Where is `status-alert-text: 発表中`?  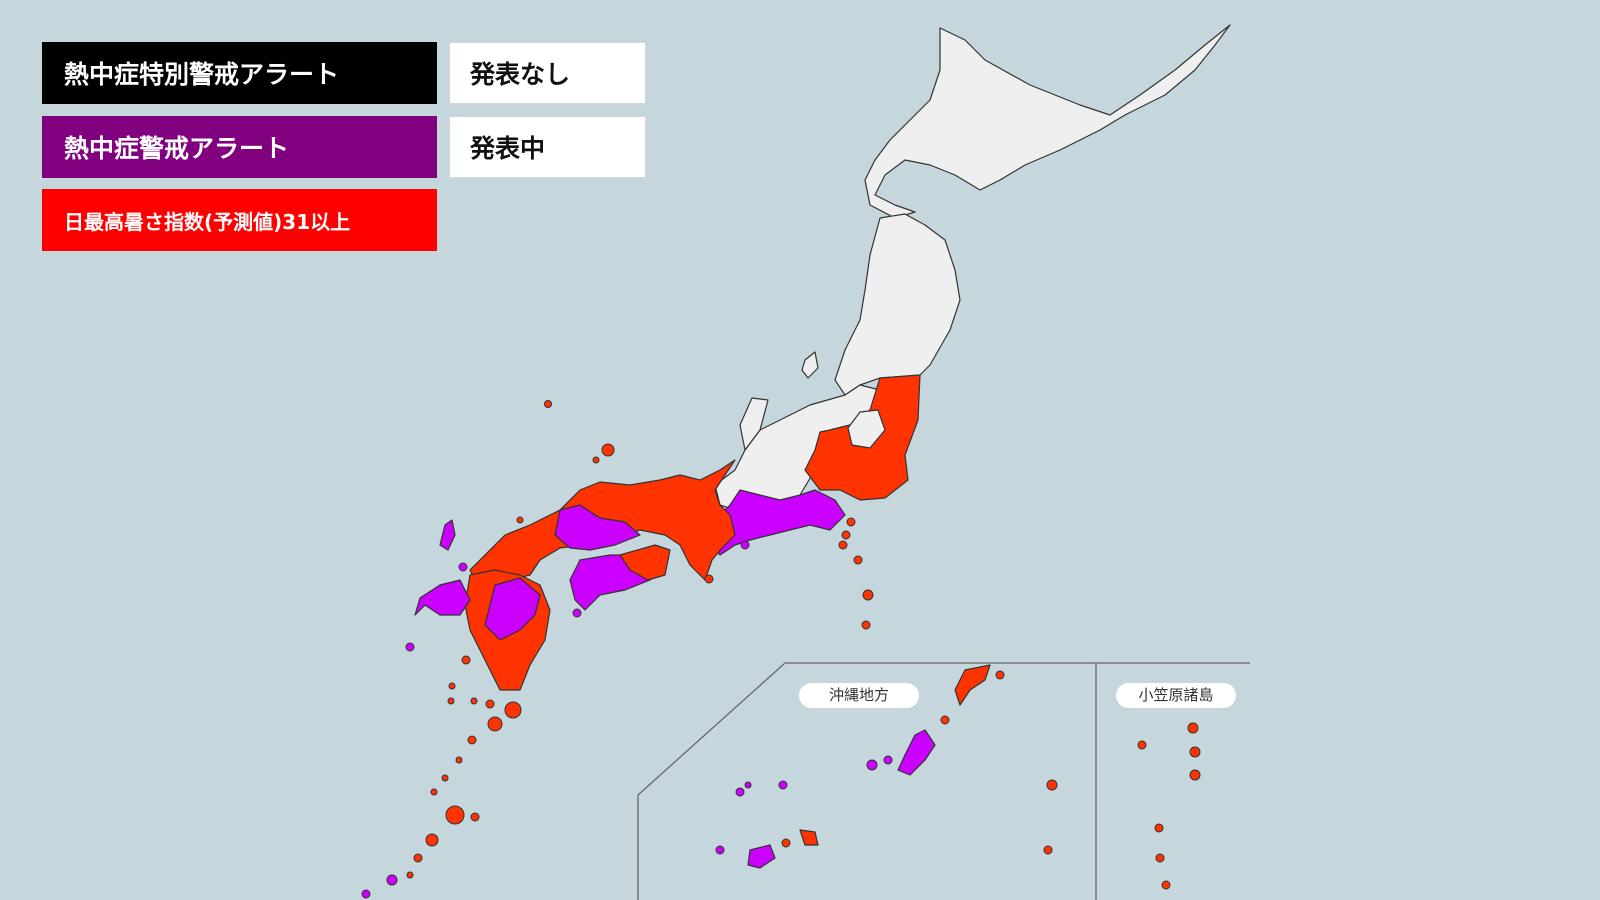
status-alert-text: 発表中 is located at coordinates (508, 148).